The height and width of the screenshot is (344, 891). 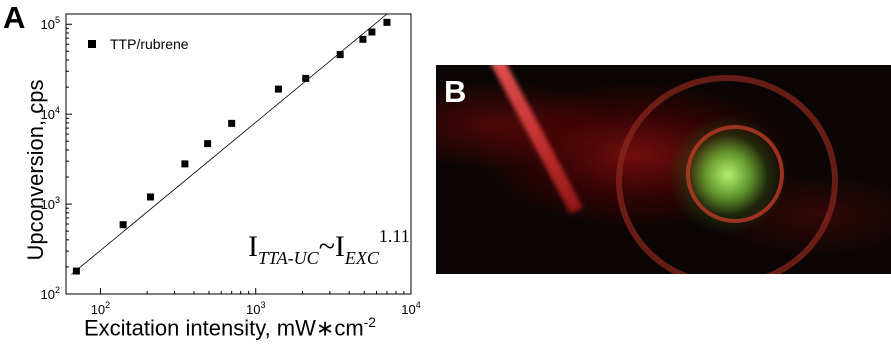 What do you see at coordinates (35, 170) in the screenshot?
I see `y-axis-title: Upconversion, cps` at bounding box center [35, 170].